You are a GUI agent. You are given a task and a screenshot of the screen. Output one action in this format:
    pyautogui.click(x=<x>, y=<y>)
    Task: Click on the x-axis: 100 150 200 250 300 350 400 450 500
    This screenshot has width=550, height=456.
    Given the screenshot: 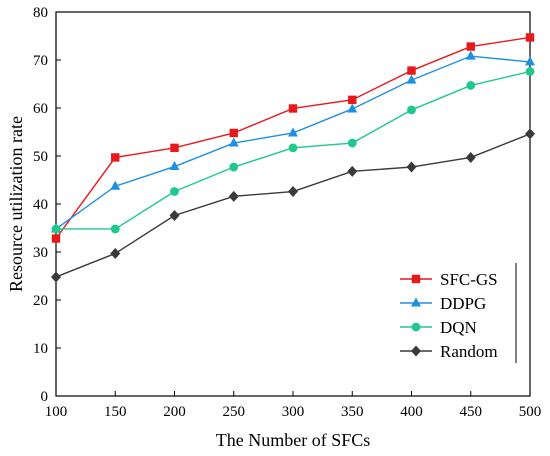 What is the action you would take?
    pyautogui.click(x=293, y=405)
    